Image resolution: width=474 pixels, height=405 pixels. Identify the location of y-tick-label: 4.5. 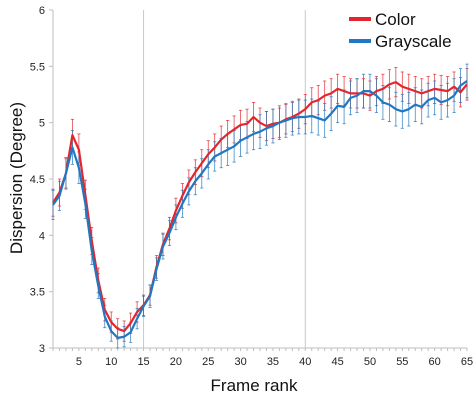
(37, 180).